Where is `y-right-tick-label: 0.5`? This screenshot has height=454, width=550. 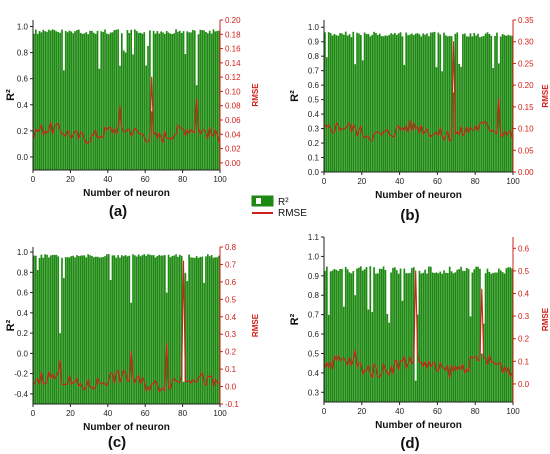 y-right-tick-label: 0.5 is located at coordinates (524, 271).